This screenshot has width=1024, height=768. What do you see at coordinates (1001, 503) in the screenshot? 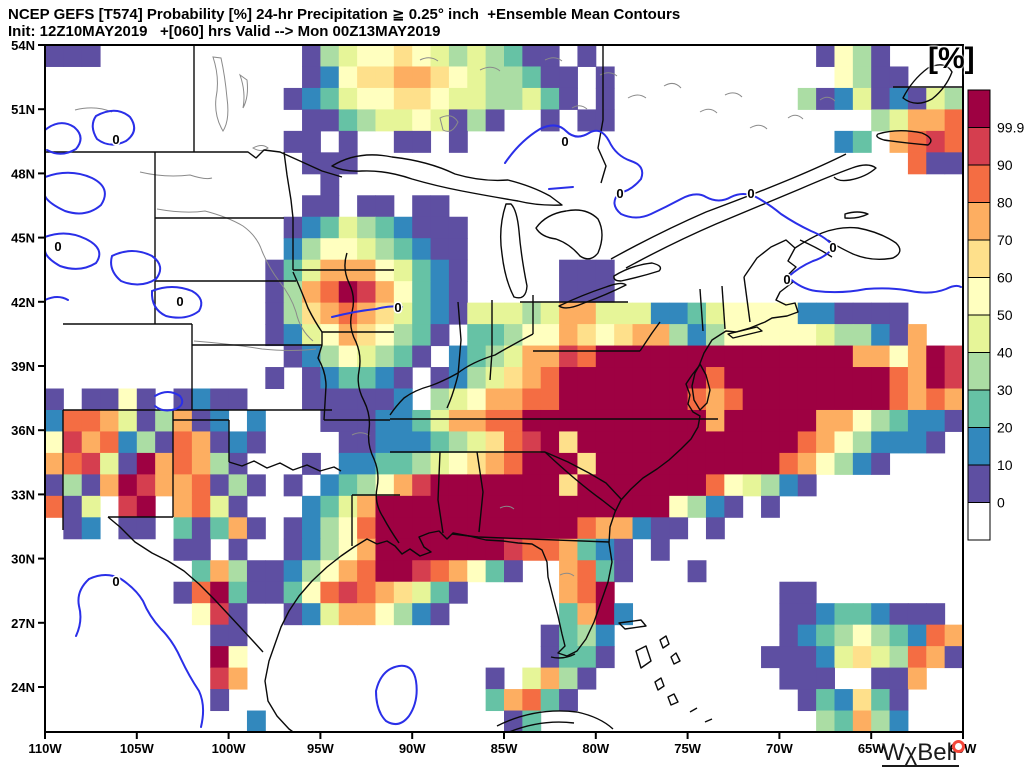
I see `colorbar-tick-label: 0` at bounding box center [1001, 503].